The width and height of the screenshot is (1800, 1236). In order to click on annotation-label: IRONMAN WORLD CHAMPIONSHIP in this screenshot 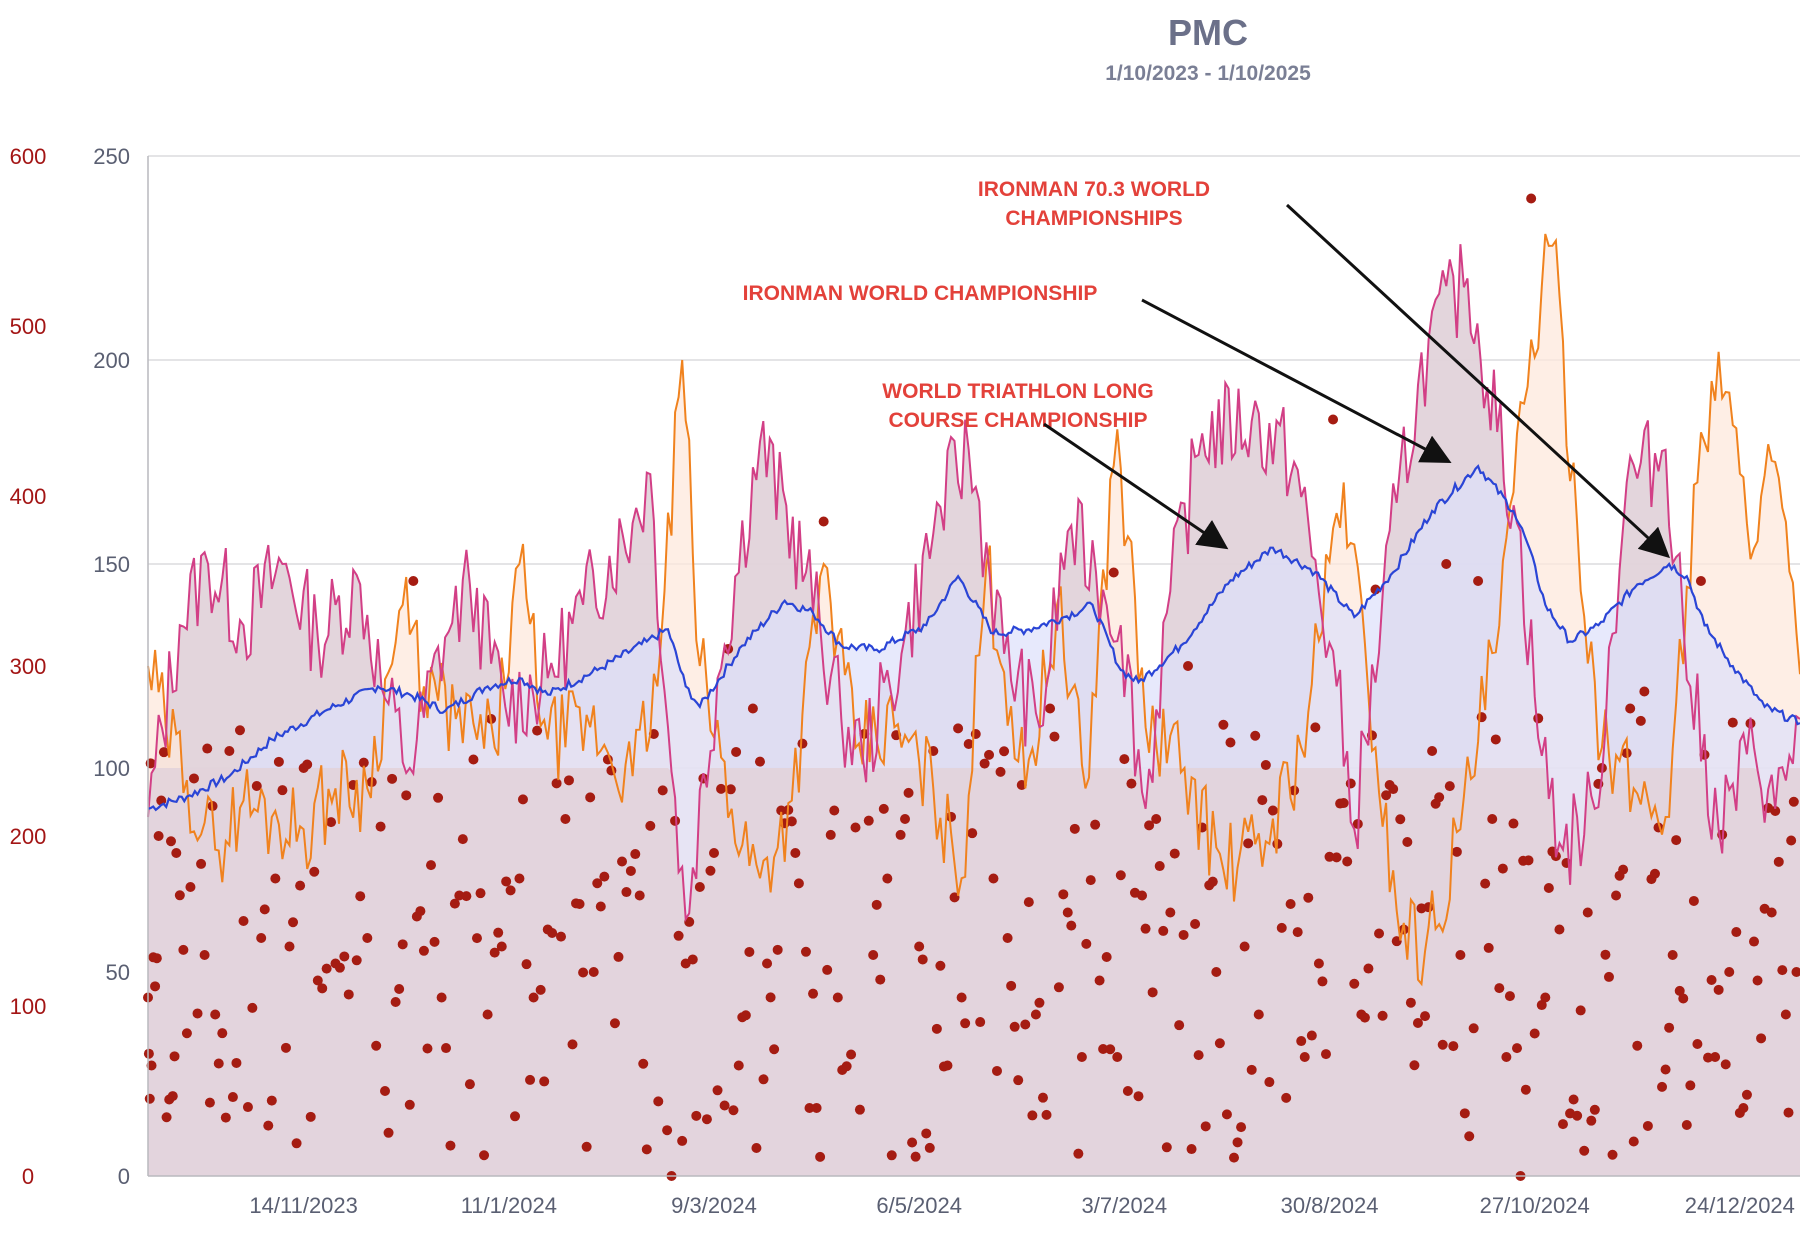, I will do `click(920, 293)`.